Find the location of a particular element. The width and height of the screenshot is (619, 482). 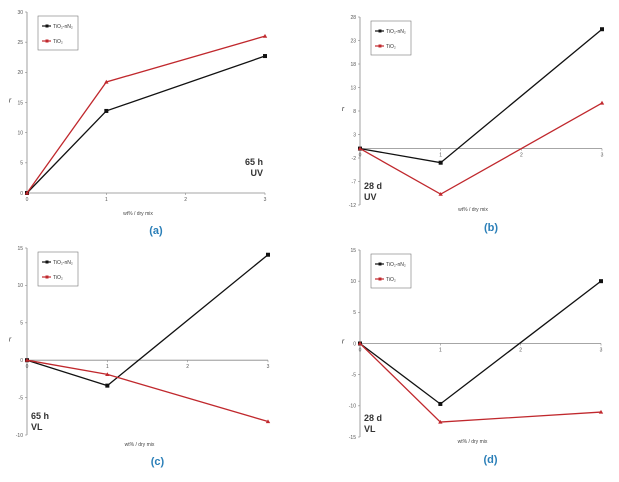

y-tick-label: 28 is located at coordinates (353, 18).